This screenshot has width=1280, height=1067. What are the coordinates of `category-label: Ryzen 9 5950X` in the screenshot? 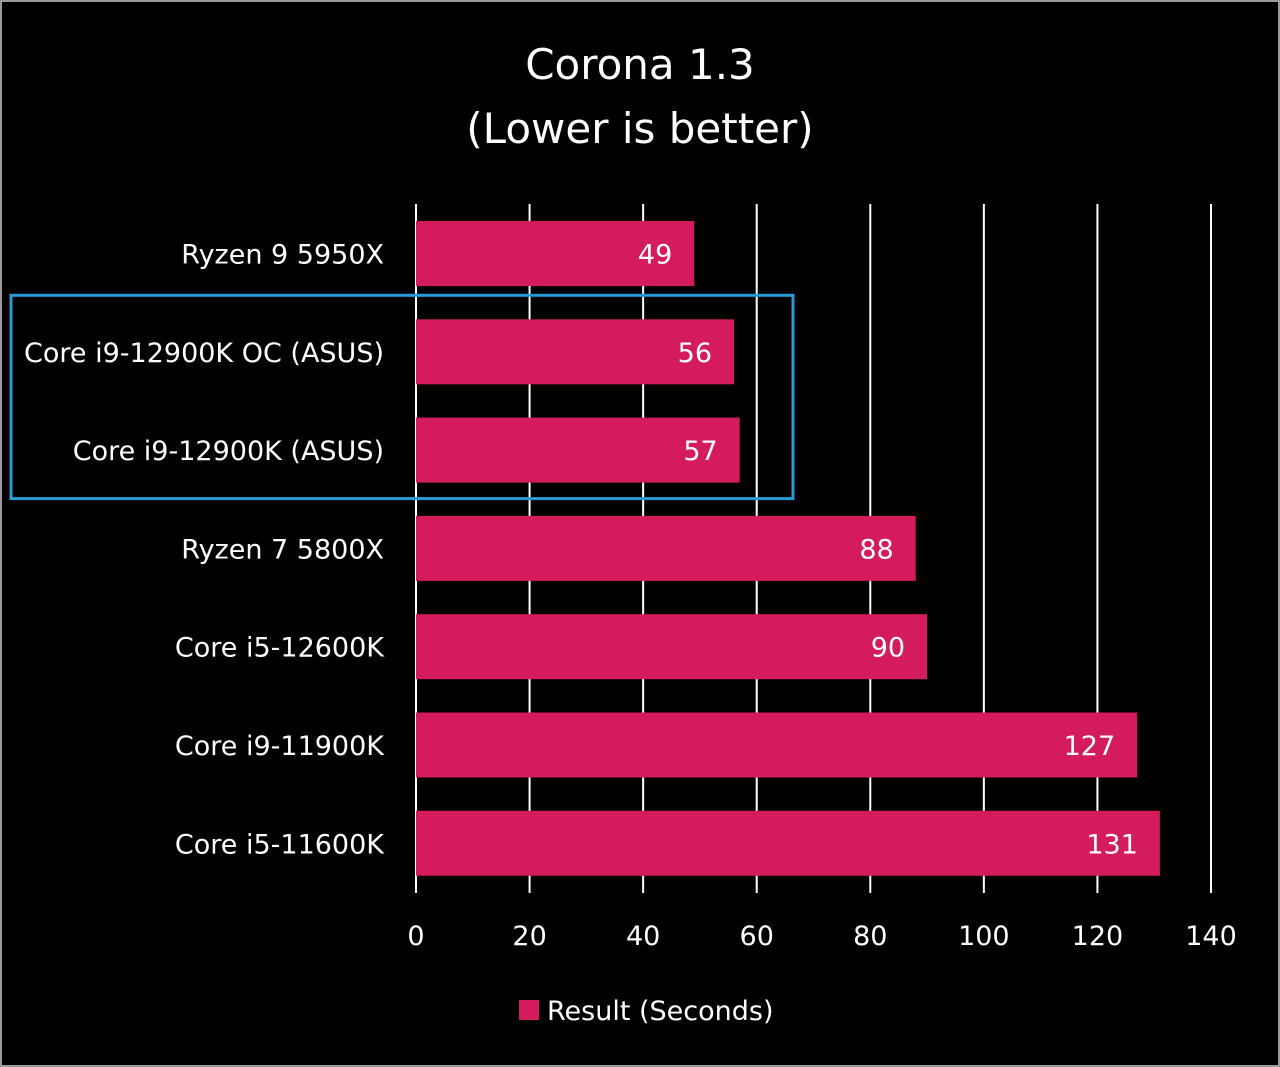 It's located at (282, 255).